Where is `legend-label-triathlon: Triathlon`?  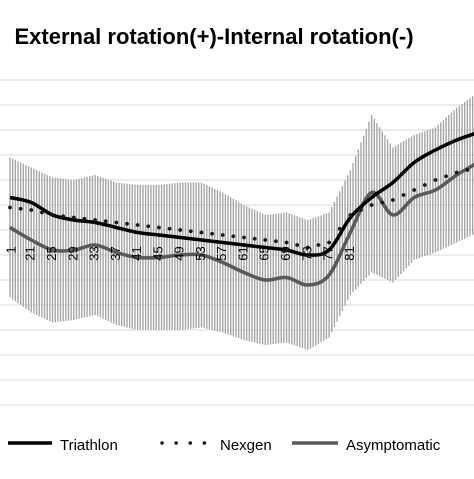 legend-label-triathlon: Triathlon is located at coordinates (89, 445).